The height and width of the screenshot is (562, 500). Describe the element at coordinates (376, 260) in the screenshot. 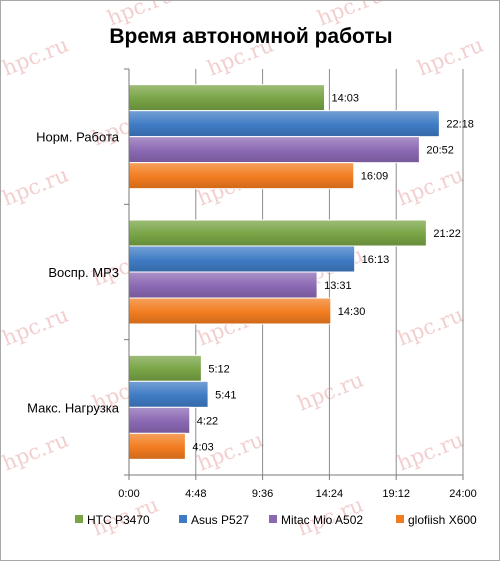

I see `data-label-1-1: 16:13` at that location.